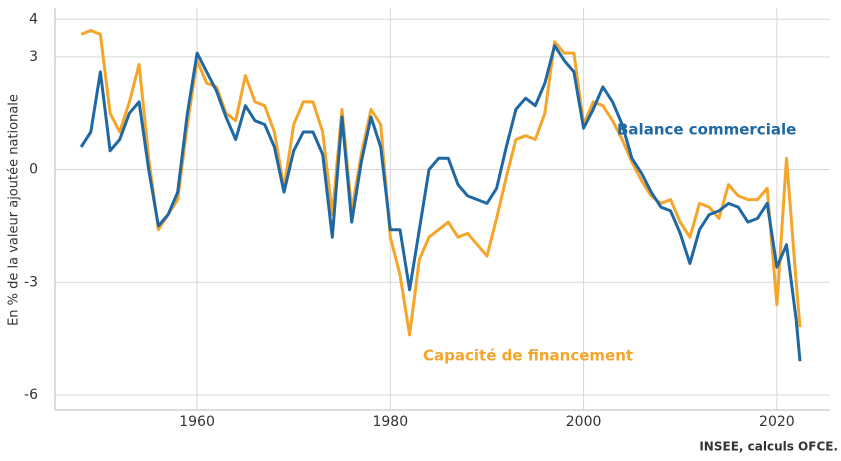  Describe the element at coordinates (33, 170) in the screenshot. I see `y-tick-label: 0` at that location.